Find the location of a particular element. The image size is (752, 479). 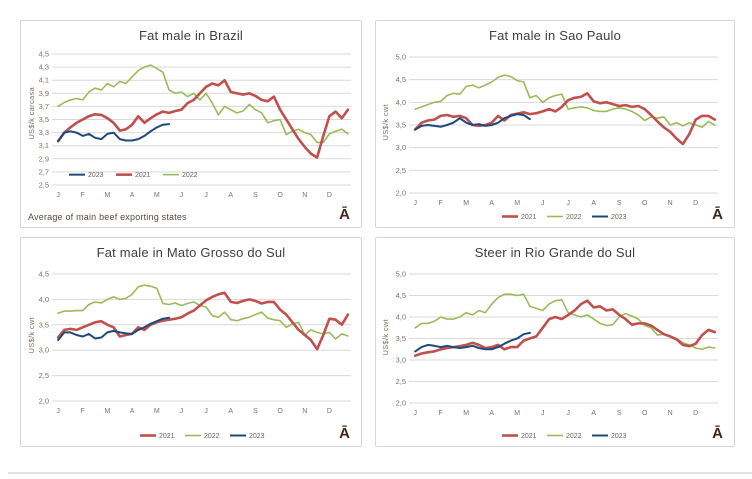

y-tick-label: 5,0 is located at coordinates (401, 57).